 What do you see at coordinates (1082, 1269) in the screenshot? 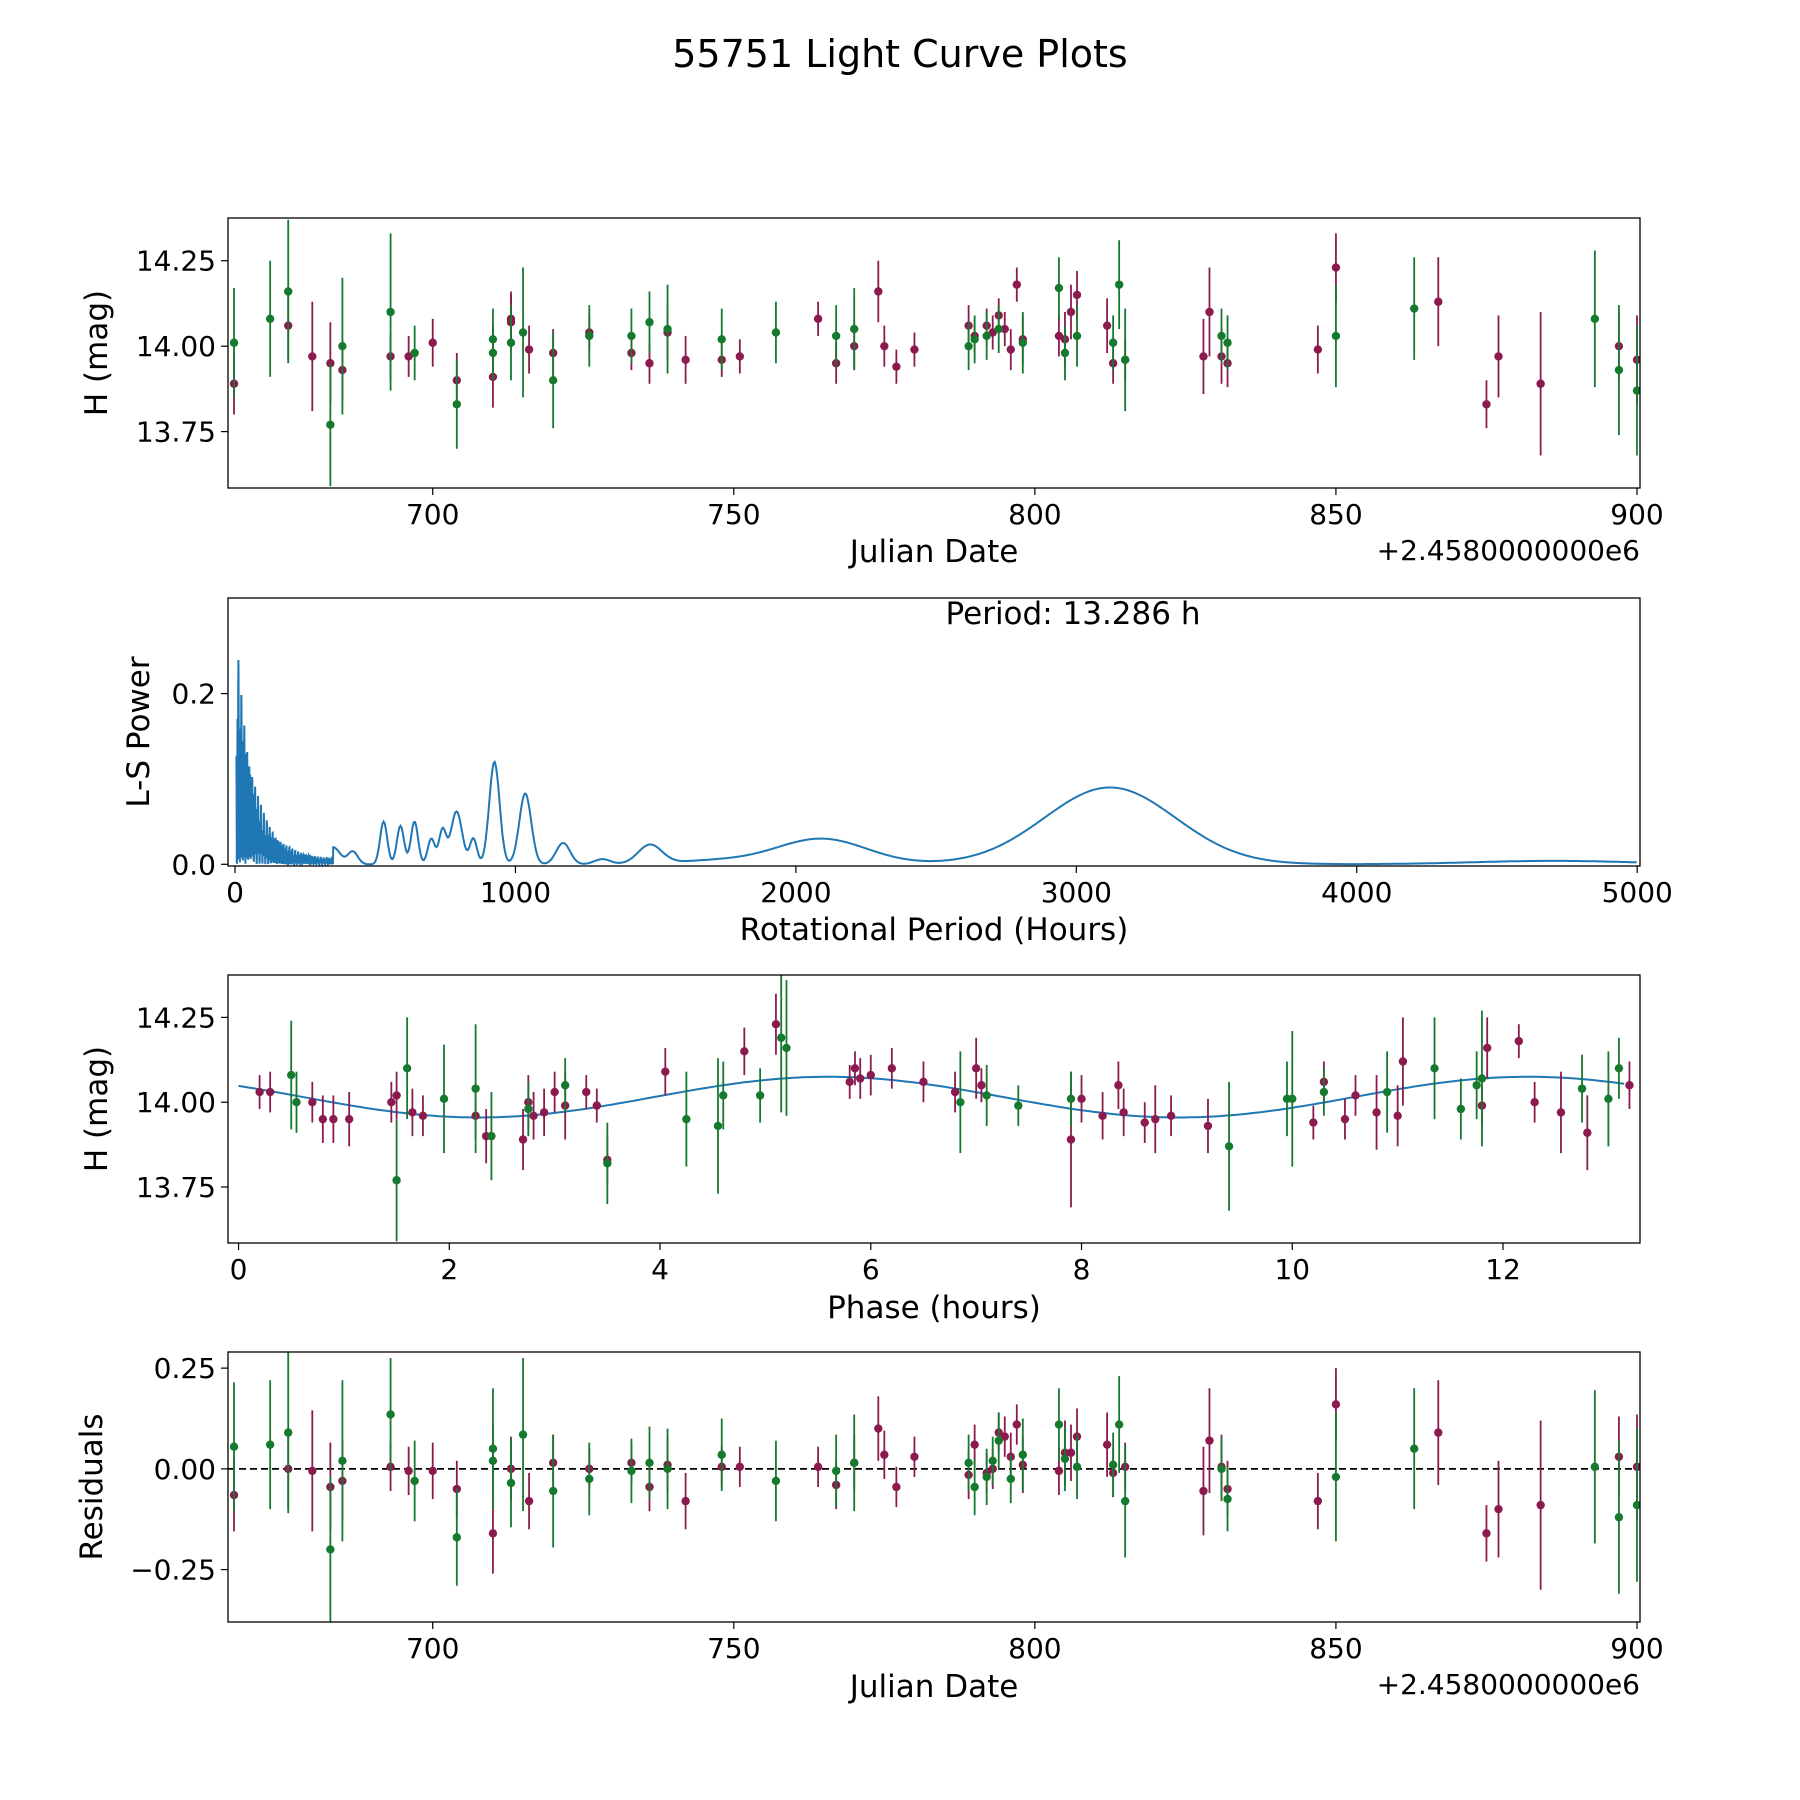
I see `phased-xtick-label: 8` at bounding box center [1082, 1269].